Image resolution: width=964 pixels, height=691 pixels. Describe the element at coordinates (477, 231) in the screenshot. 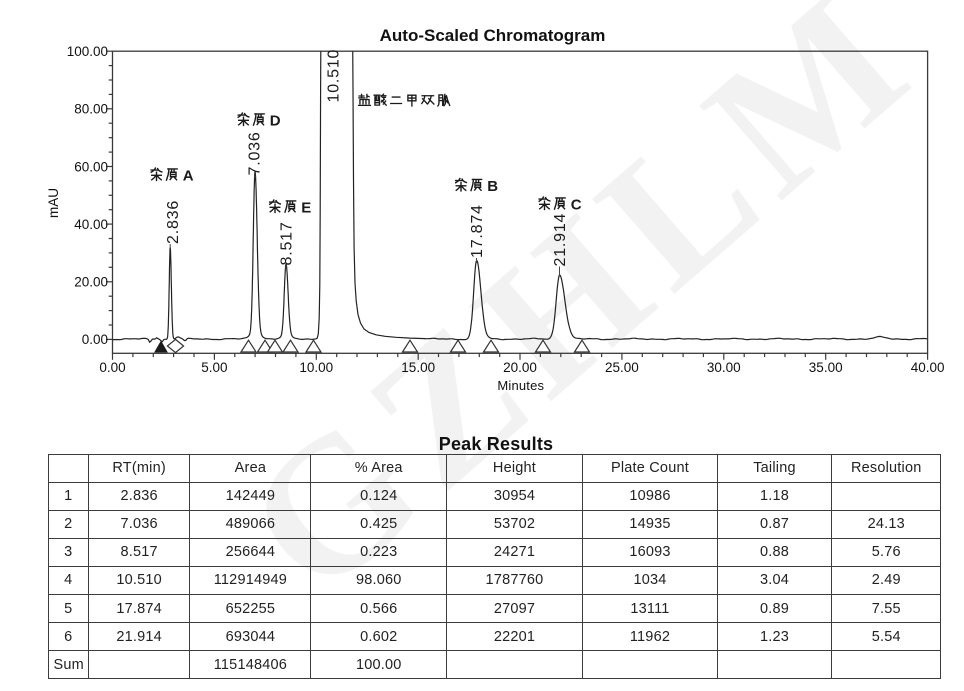

I see `svg-text: 17.874` at that location.